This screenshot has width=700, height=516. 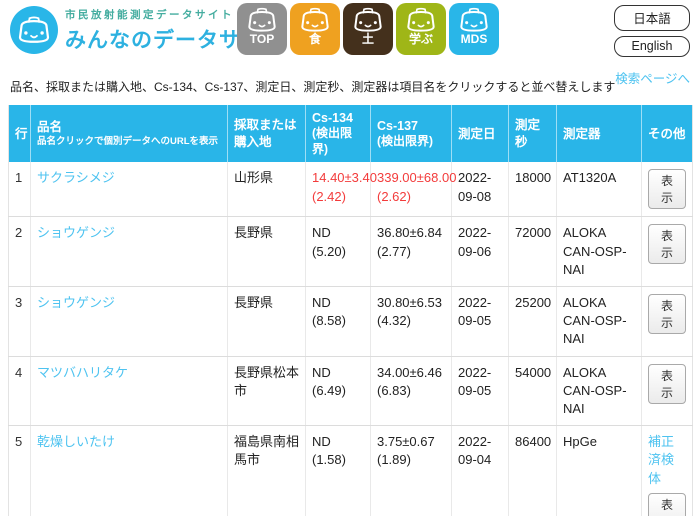 I want to click on column-header-seconds: 測定秒, so click(x=532, y=134).